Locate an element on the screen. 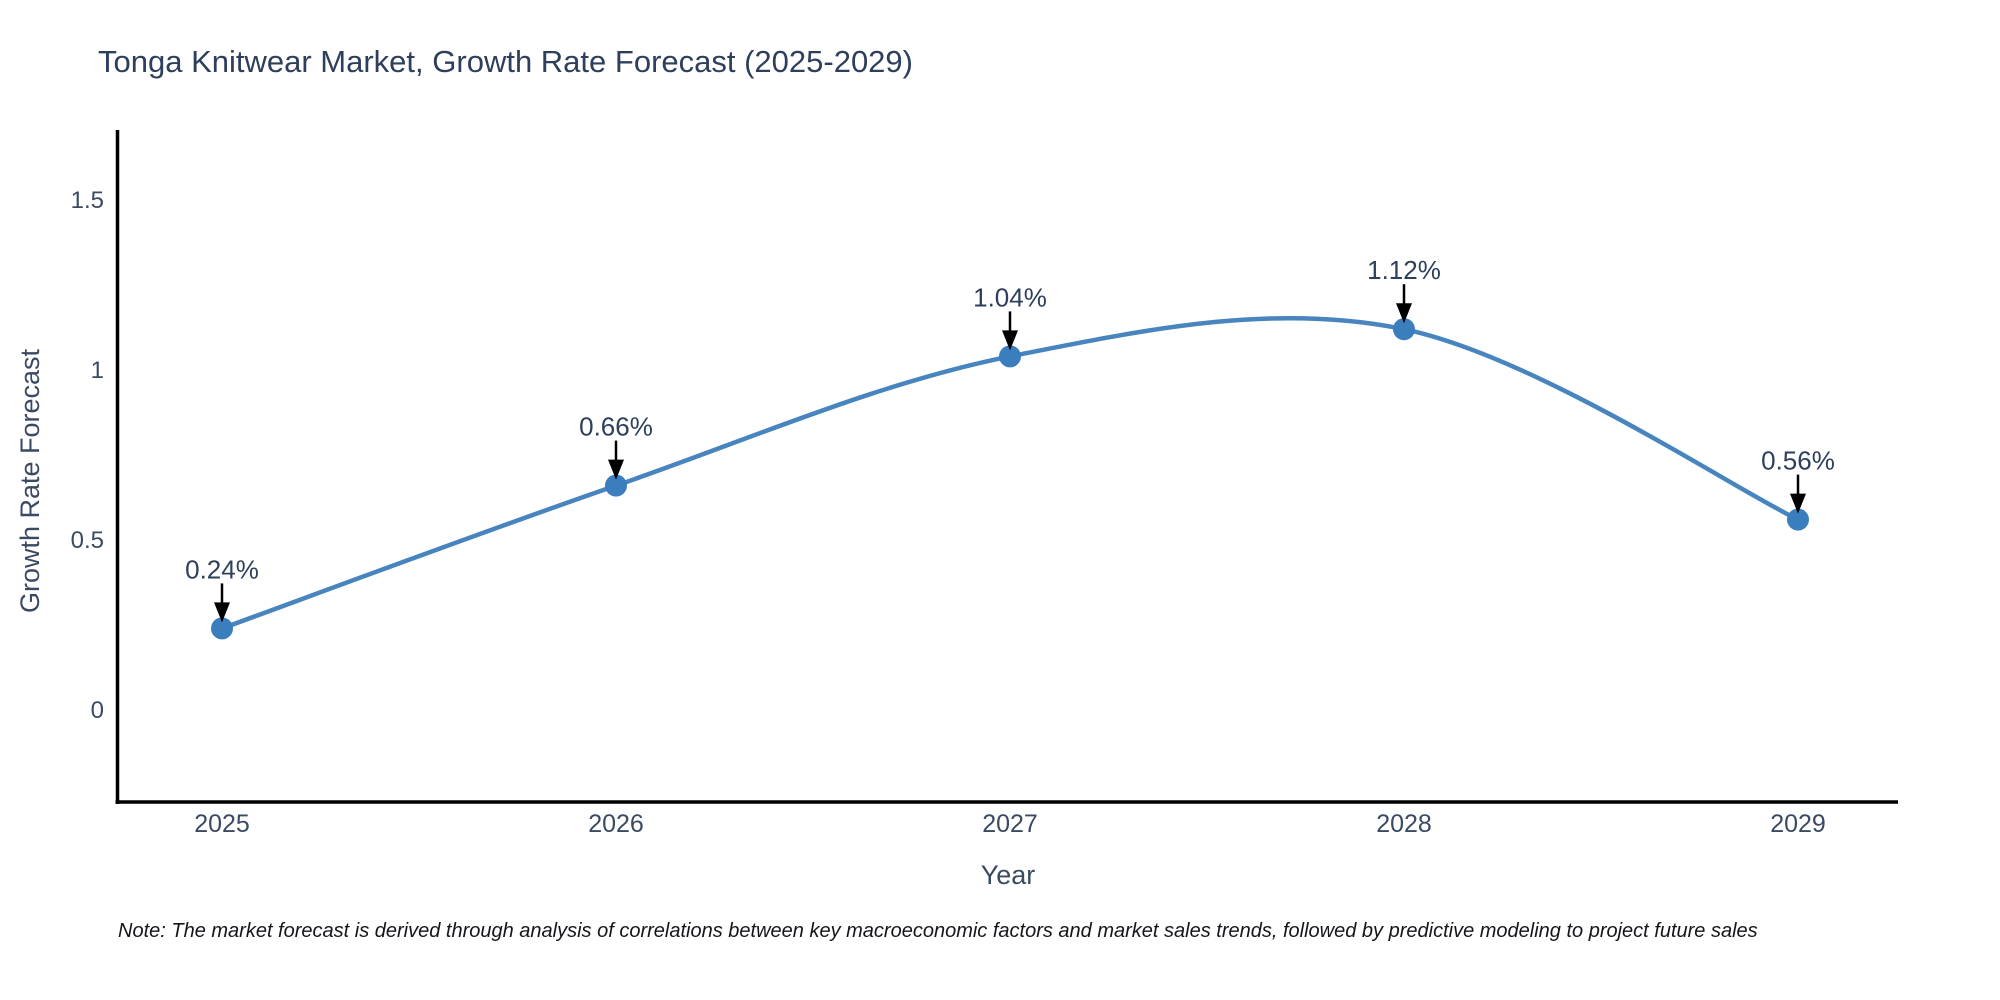 This screenshot has width=2000, height=1000. x-tick-label: 2029 is located at coordinates (1798, 824).